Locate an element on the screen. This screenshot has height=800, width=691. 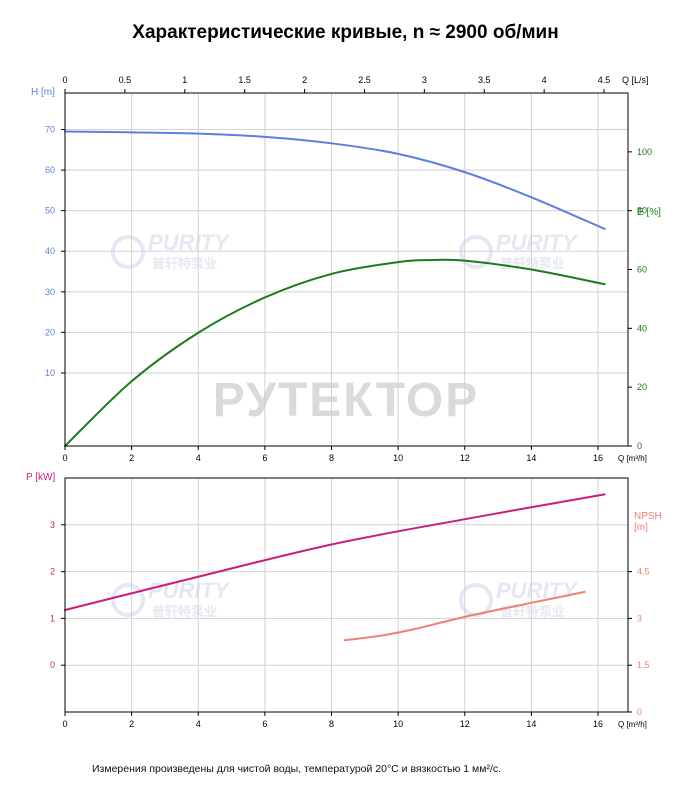
y-right-axis-label: E [%] is located at coordinates (649, 212).